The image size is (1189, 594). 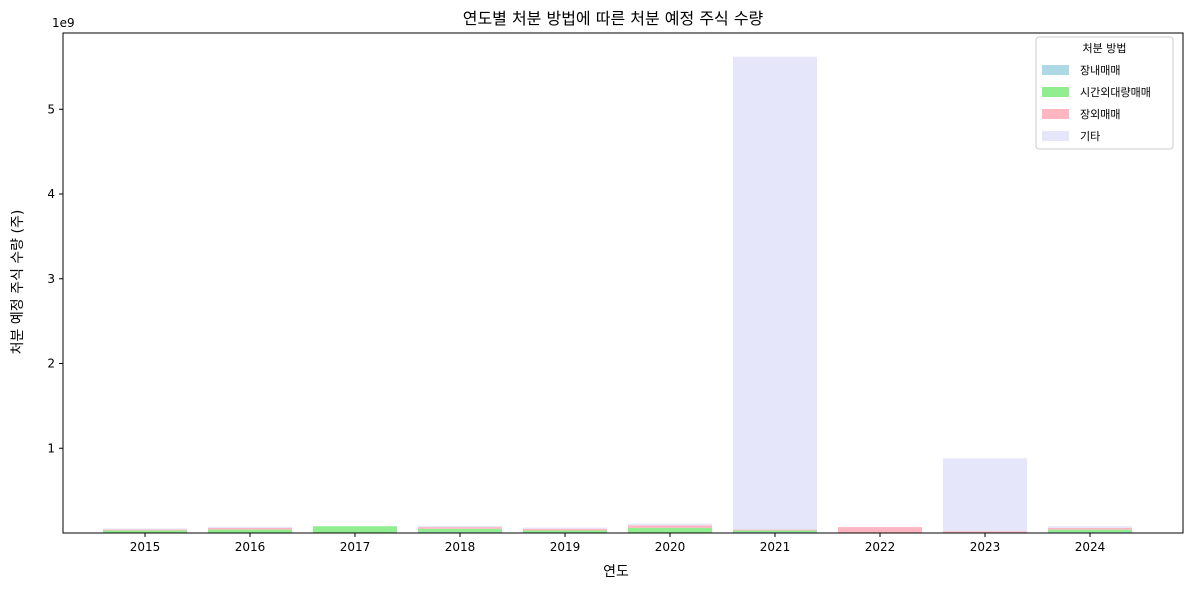 What do you see at coordinates (1115, 92) in the screenshot?
I see `legend-label-1: 시간외대량매매` at bounding box center [1115, 92].